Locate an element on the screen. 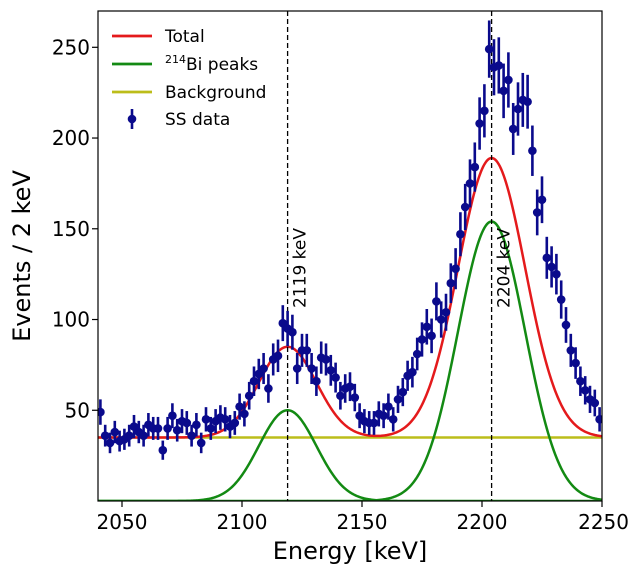 Image resolution: width=633 pixels, height=569 pixels. x-tick-label: 2050 is located at coordinates (122, 522).